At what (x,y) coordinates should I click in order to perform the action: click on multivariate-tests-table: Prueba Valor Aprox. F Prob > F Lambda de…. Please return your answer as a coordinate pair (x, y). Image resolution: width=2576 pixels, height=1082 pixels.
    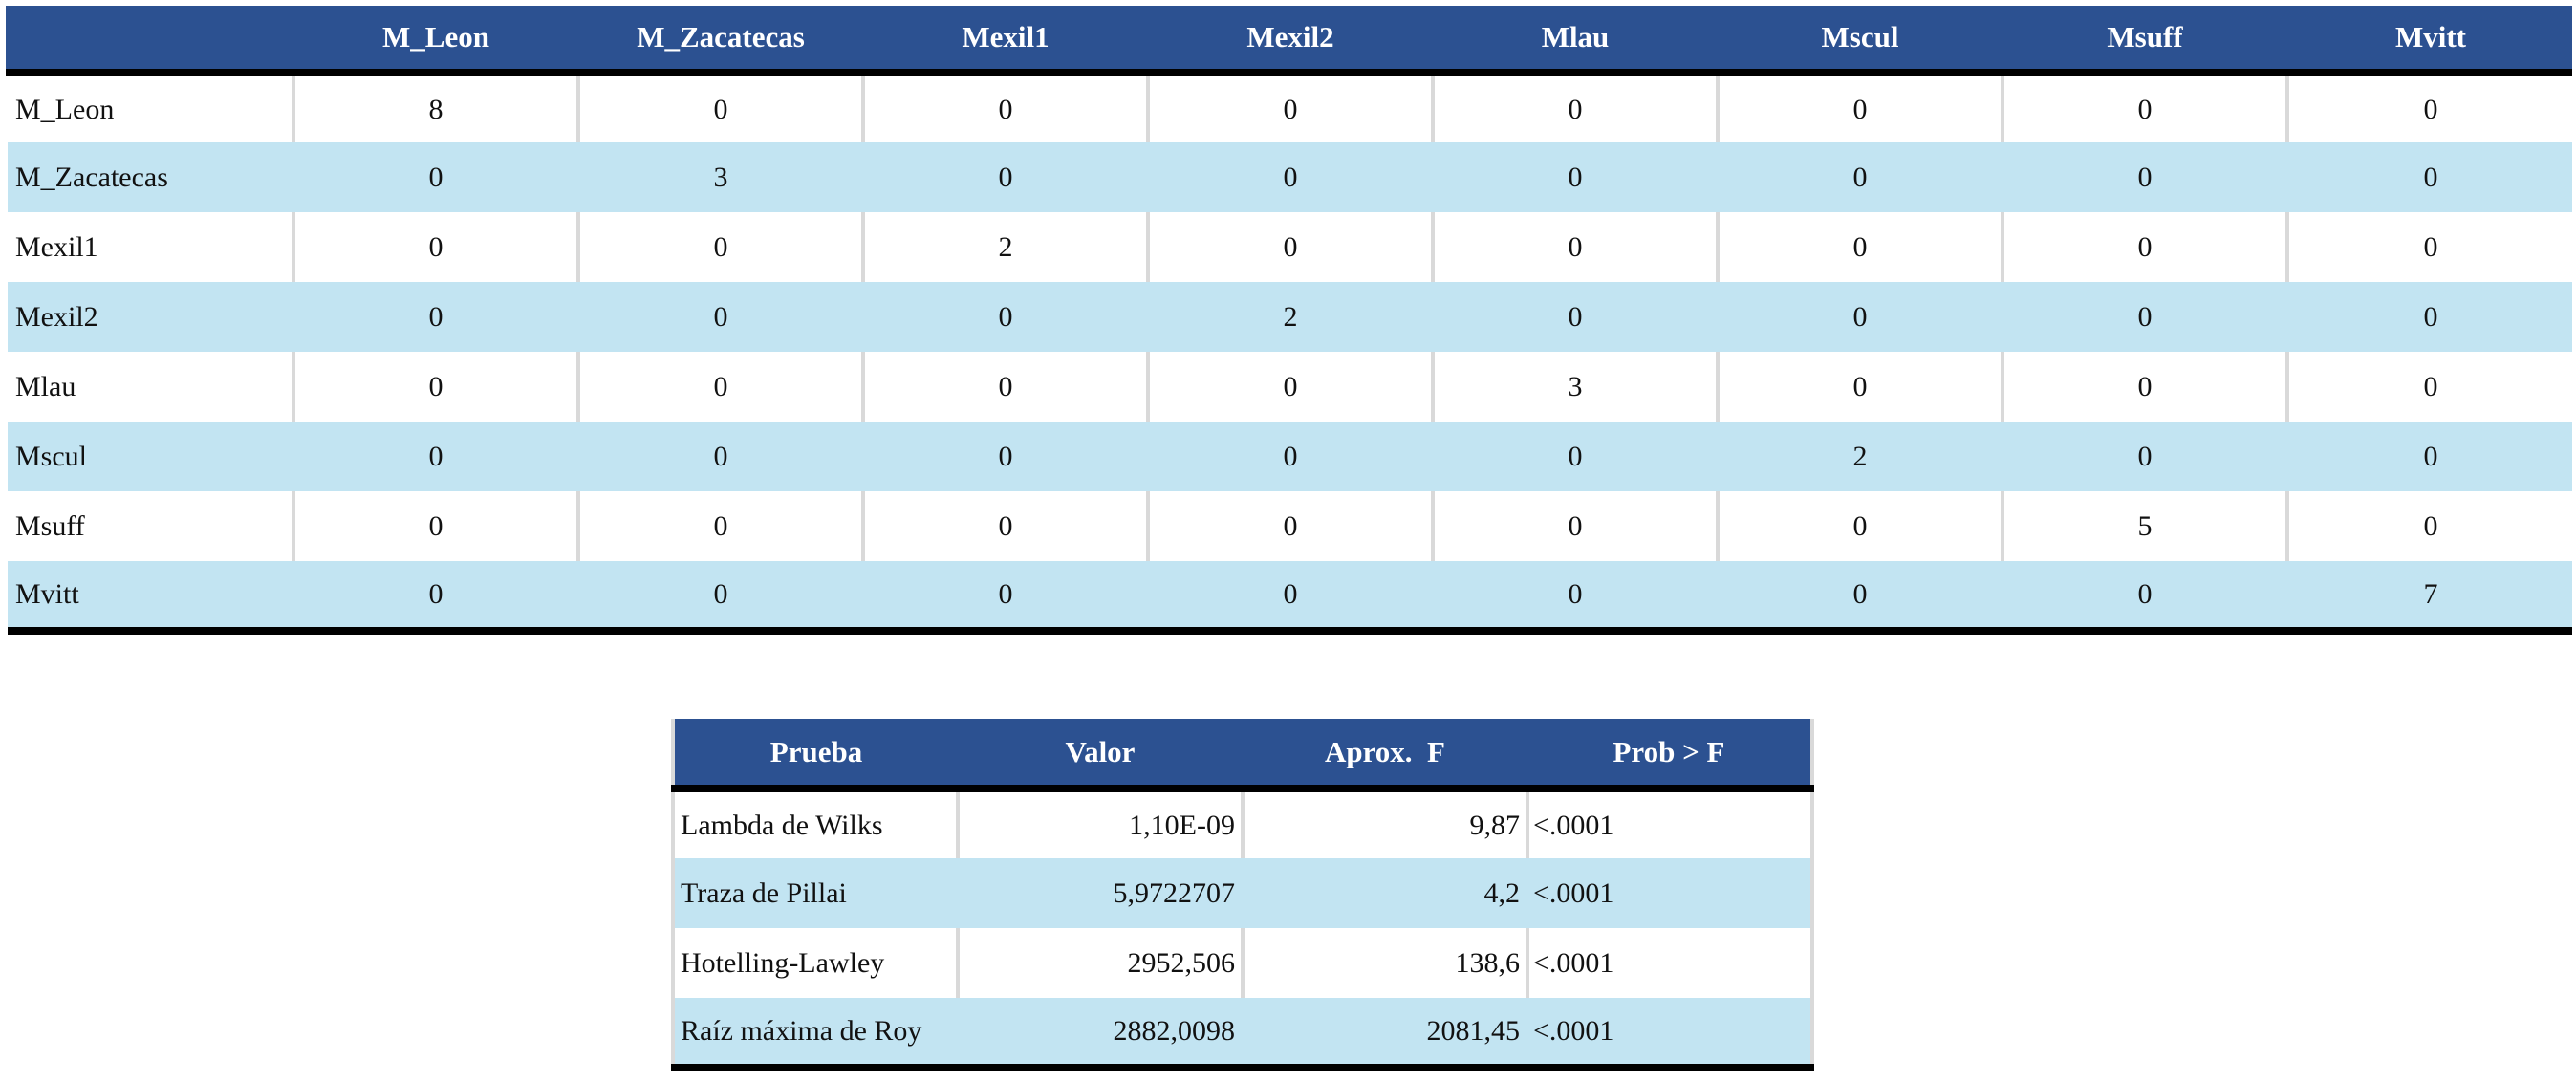
    Looking at the image, I should click on (1242, 895).